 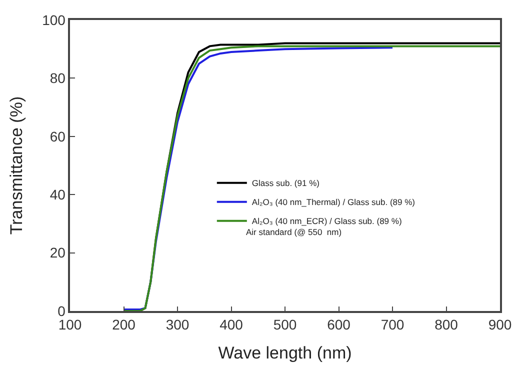 What do you see at coordinates (232, 324) in the screenshot?
I see `x-tick-label: 400` at bounding box center [232, 324].